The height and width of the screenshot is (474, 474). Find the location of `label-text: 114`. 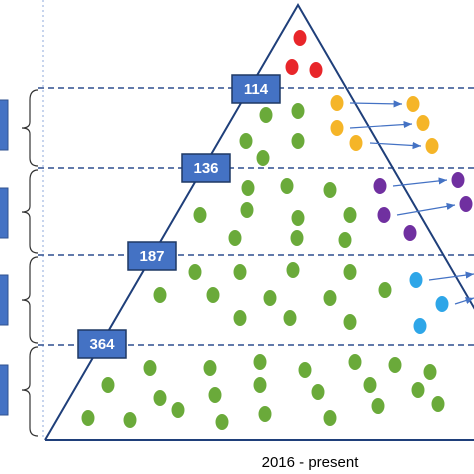

label-text: 114 is located at coordinates (256, 89).